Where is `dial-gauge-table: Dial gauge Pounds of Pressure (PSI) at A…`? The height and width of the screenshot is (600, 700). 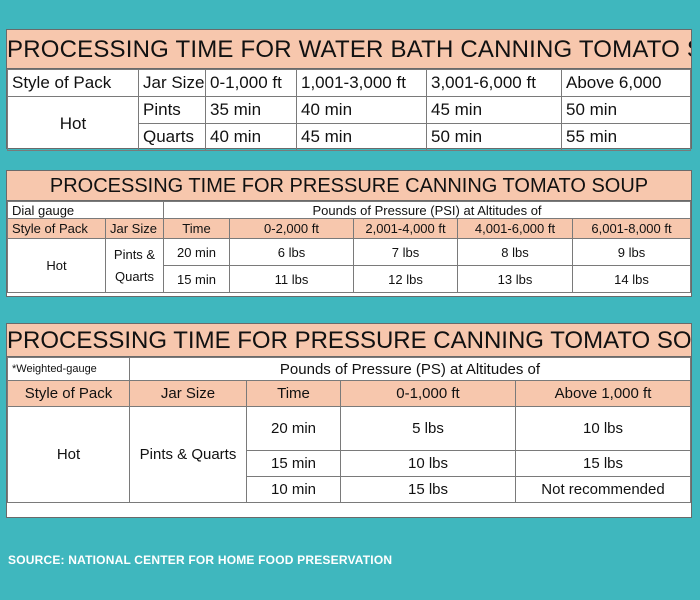
dial-gauge-table: Dial gauge Pounds of Pressure (PSI) at A… is located at coordinates (349, 247).